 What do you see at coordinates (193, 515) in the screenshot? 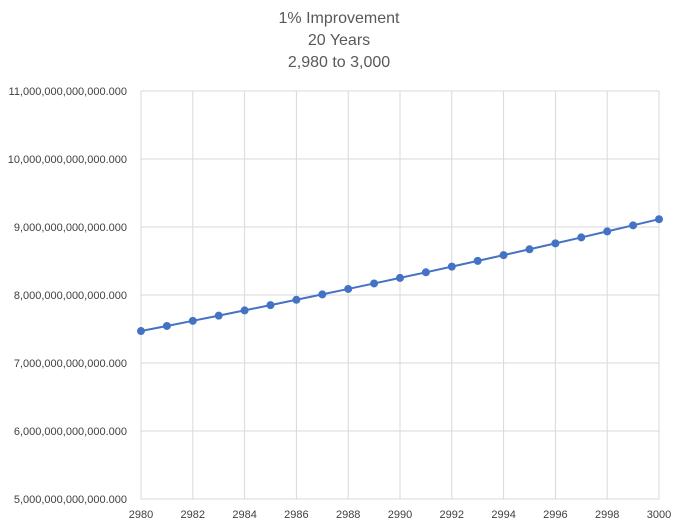
I see `x-tick-label: 2982` at bounding box center [193, 515].